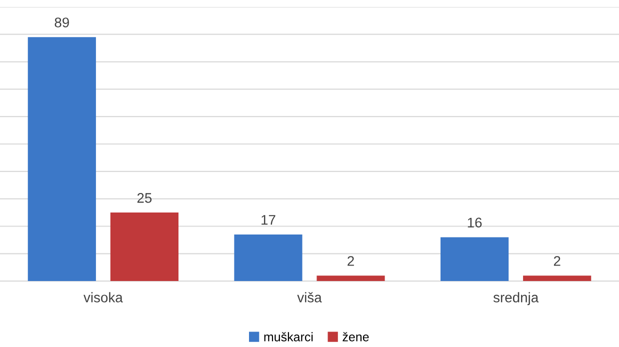 The width and height of the screenshot is (619, 347). What do you see at coordinates (288, 337) in the screenshot?
I see `legend-label: muškarci` at bounding box center [288, 337].